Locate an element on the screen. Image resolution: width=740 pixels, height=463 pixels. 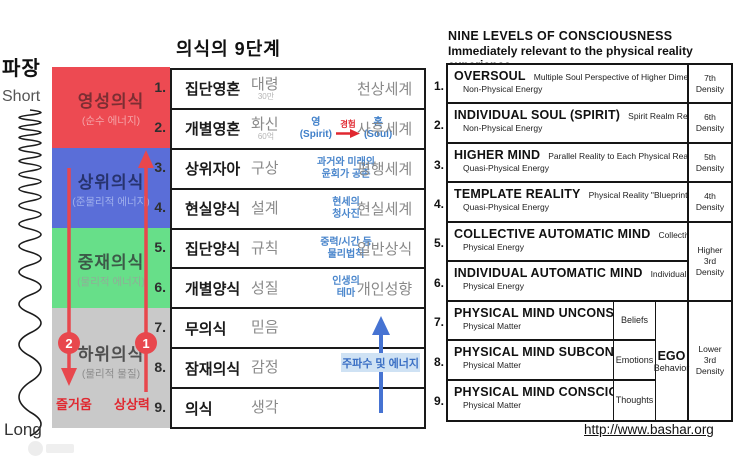
korean-table-title: 의식의 9단계 is located at coordinates (228, 49).